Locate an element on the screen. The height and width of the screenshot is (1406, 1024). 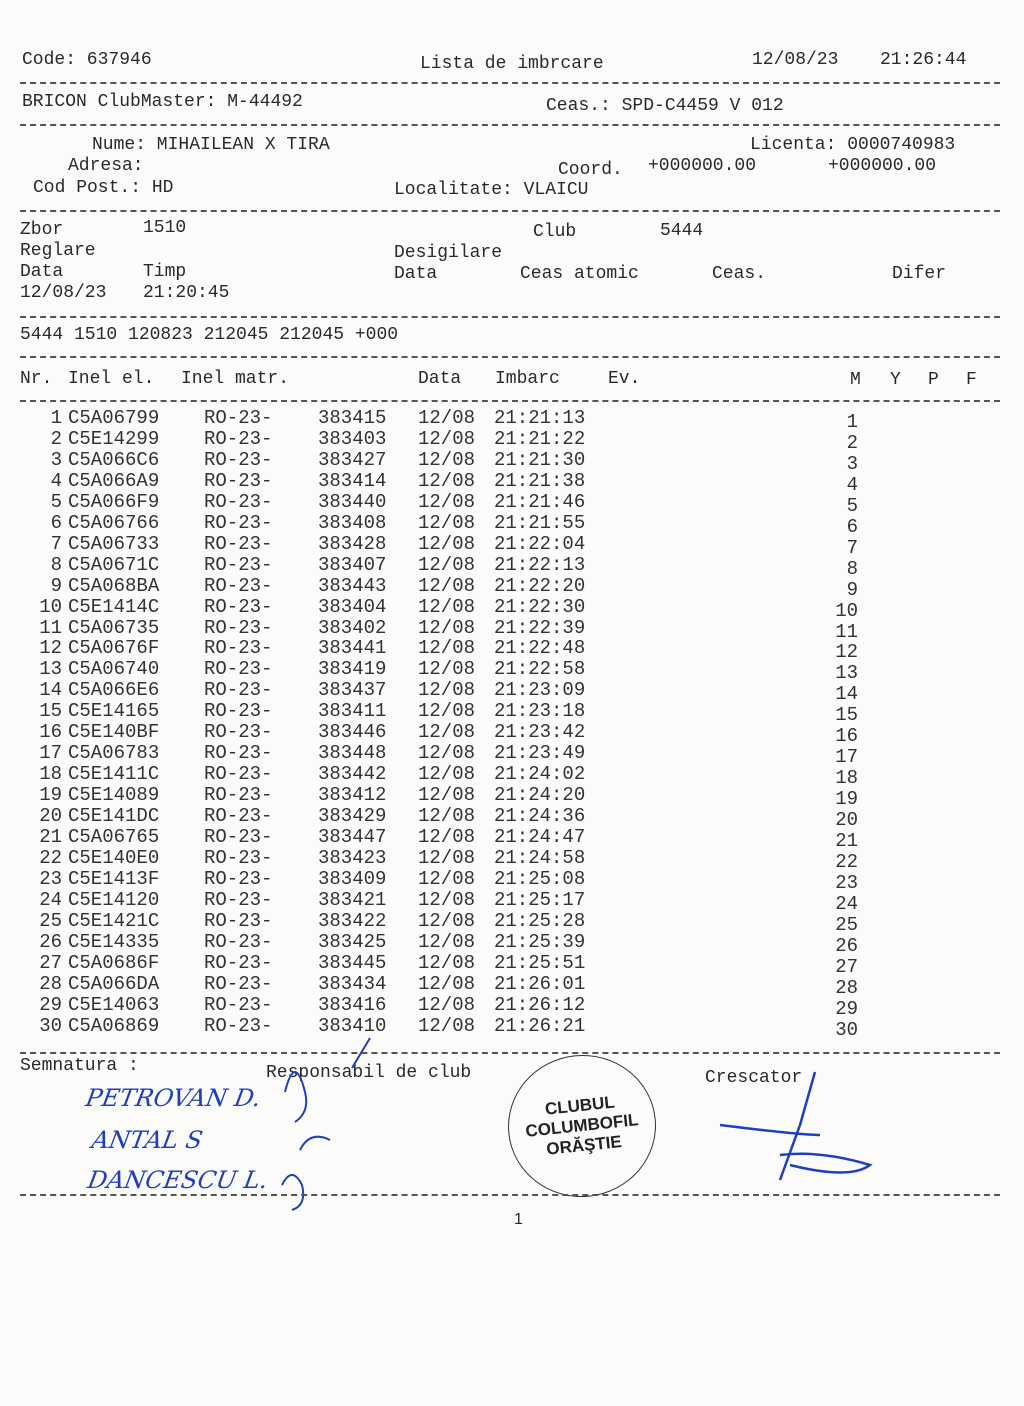
electronic-ring: C5A06799 is located at coordinates (114, 418).